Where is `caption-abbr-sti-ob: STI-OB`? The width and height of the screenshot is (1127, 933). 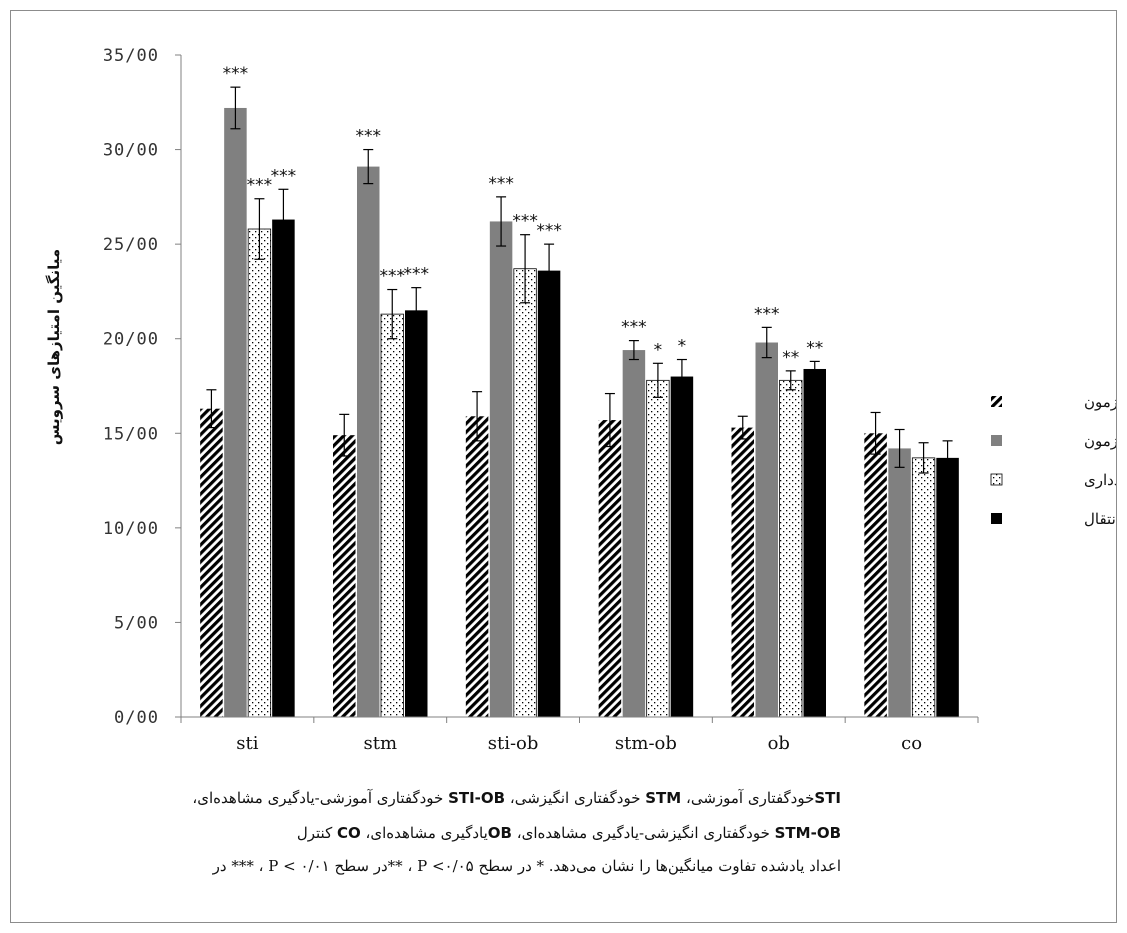 caption-abbr-sti-ob: STI-OB is located at coordinates (477, 798).